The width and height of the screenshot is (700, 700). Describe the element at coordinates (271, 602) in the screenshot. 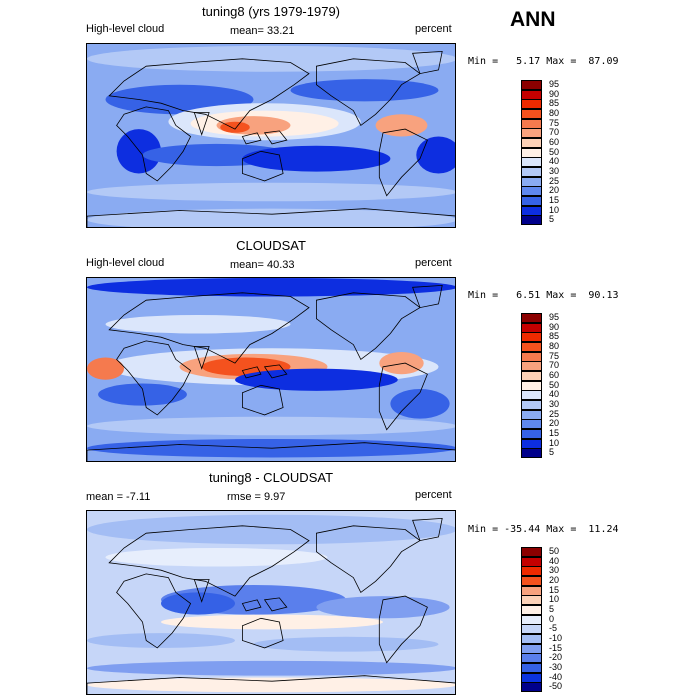

I see `panel3-map` at that location.